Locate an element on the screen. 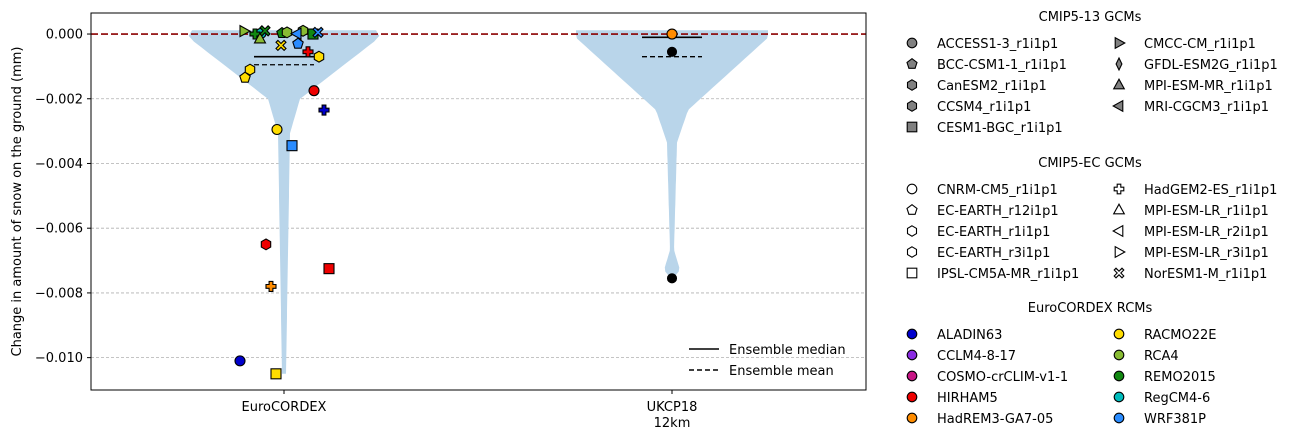 The image size is (1314, 444). legend-label: EC-EARTH_r1i1p1 is located at coordinates (993, 232).